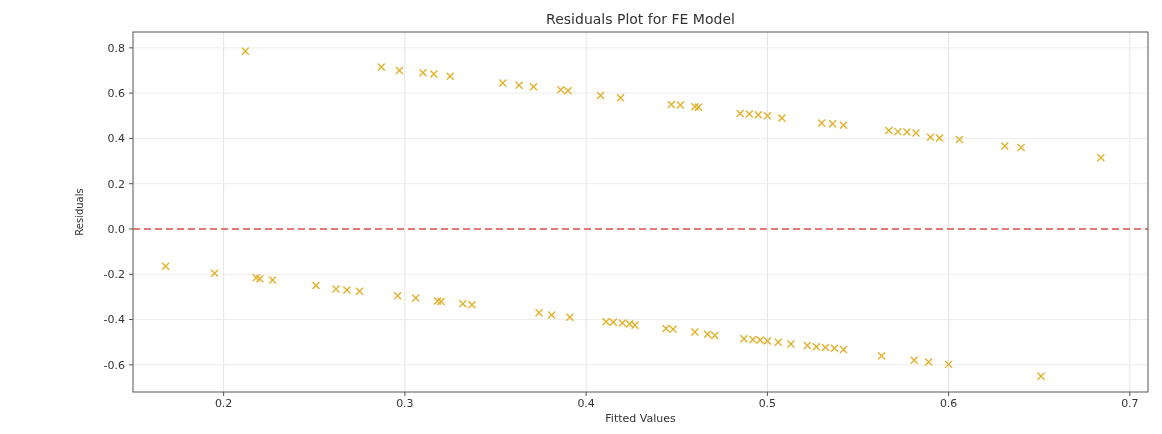 This screenshot has height=434, width=1162. What do you see at coordinates (114, 275) in the screenshot?
I see `y-tick-label: -0.2` at bounding box center [114, 275].